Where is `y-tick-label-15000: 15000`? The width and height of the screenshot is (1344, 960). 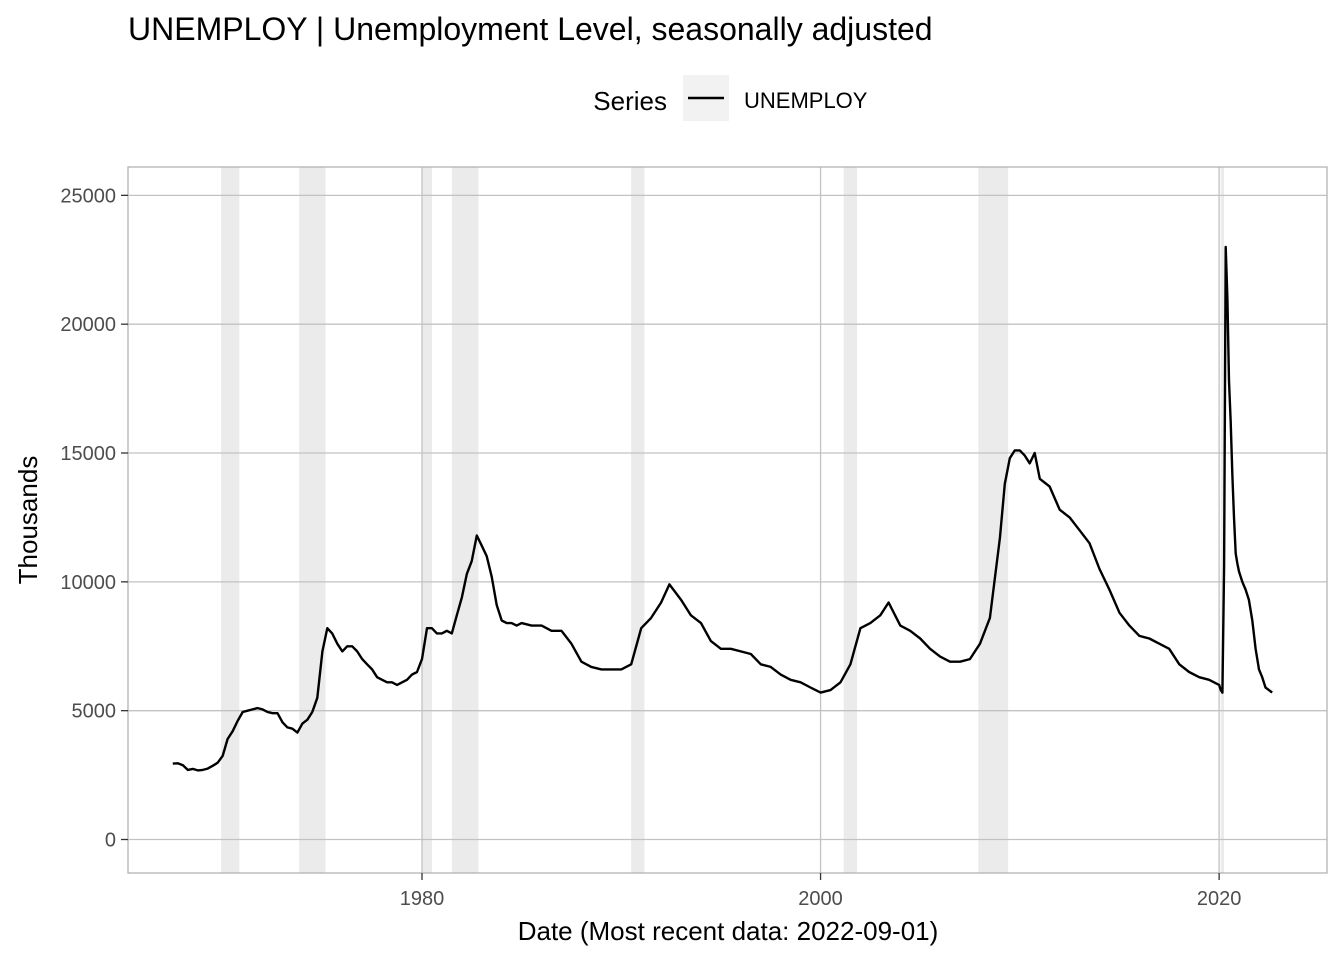
y-tick-label-15000: 15000 is located at coordinates (88, 454).